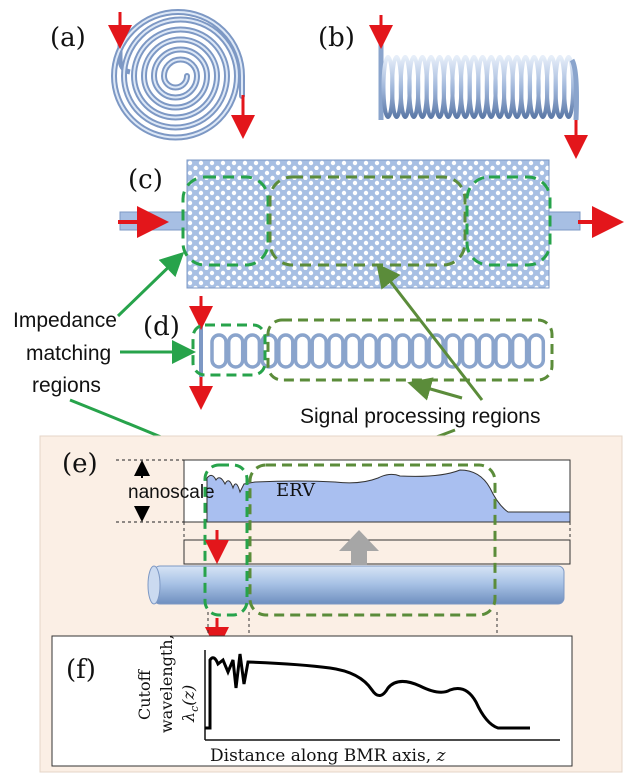 Image resolution: width=633 pixels, height=776 pixels. What do you see at coordinates (359, 585) in the screenshot?
I see `bmr-rod` at bounding box center [359, 585].